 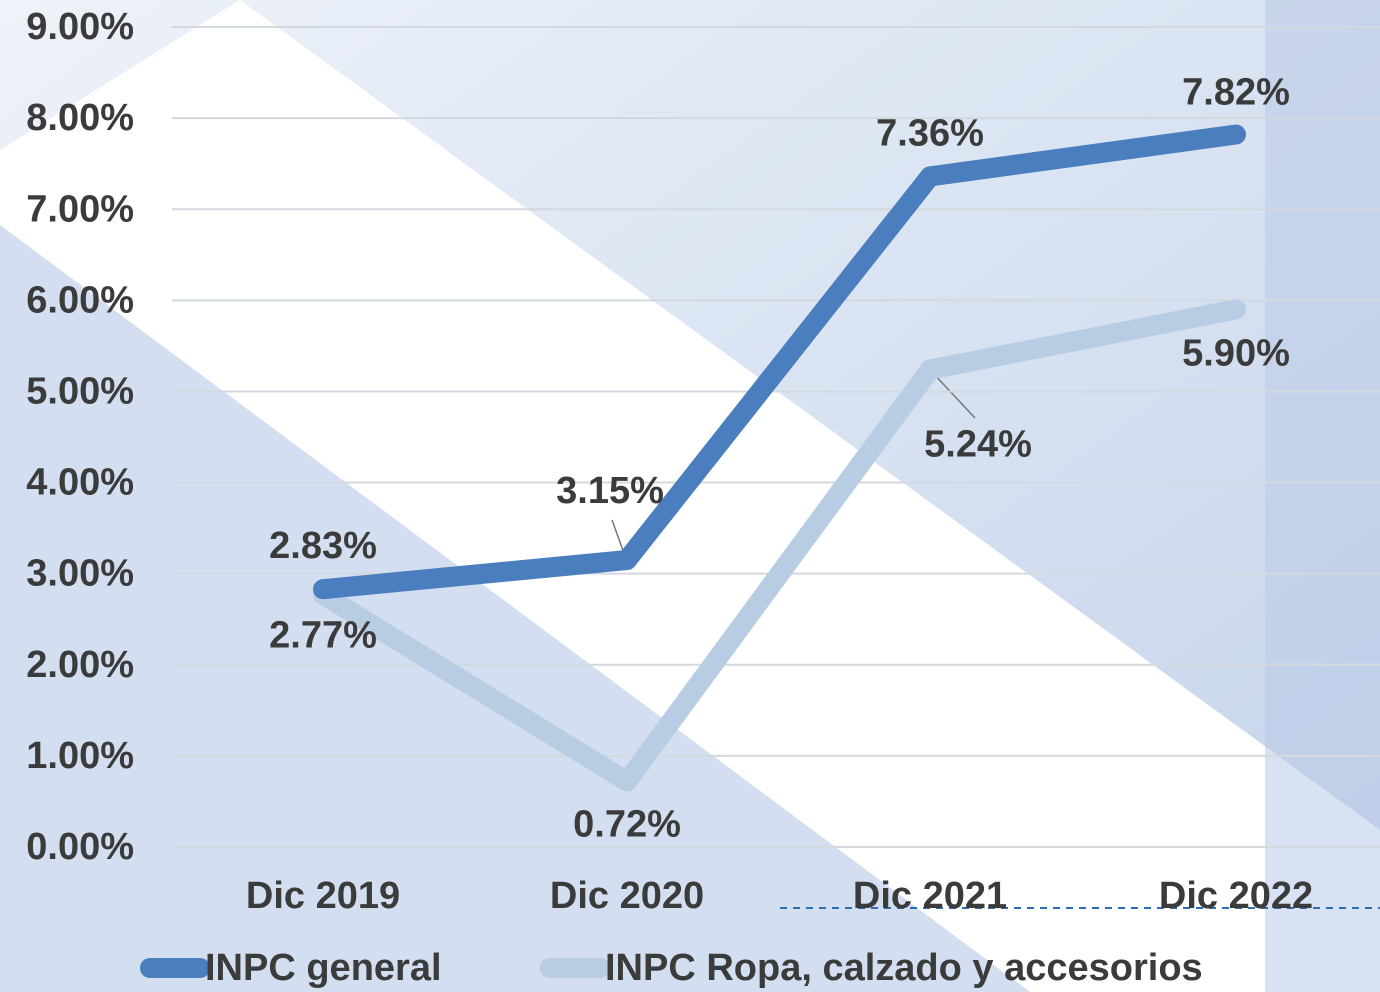 I want to click on y-tick-label: 2.00%, so click(x=80, y=665).